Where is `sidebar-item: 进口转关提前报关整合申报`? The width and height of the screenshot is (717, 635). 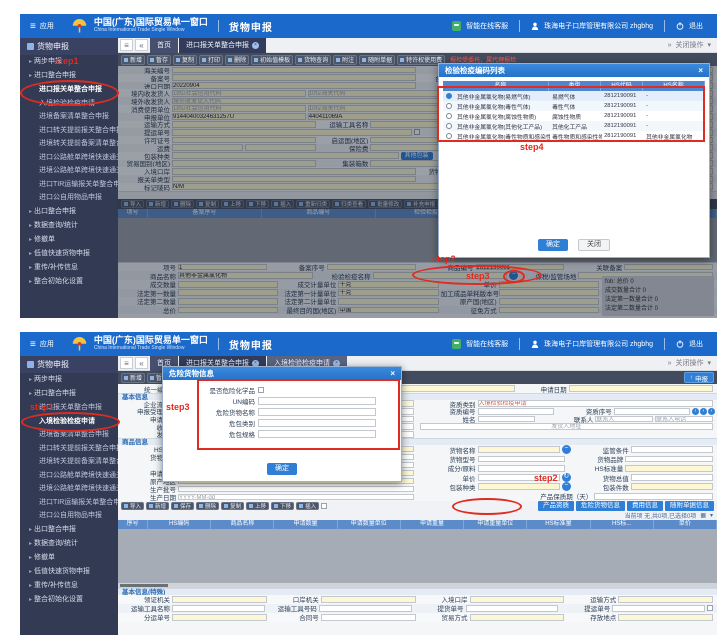
sidebar-item: 进口转关提前报关整合申报 is located at coordinates (78, 448).